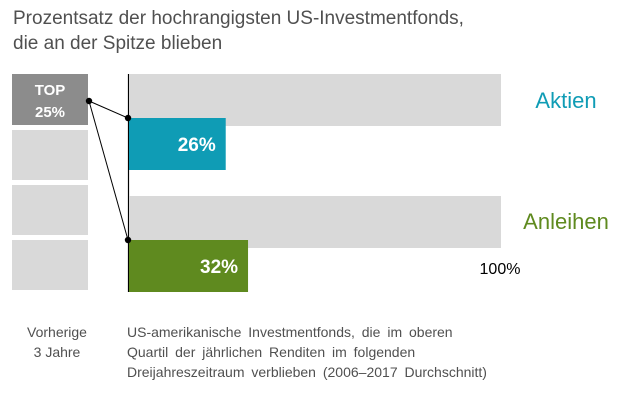 This screenshot has height=400, width=629. I want to click on chart-title-line-2: die an der Spitze blieben, so click(118, 43).